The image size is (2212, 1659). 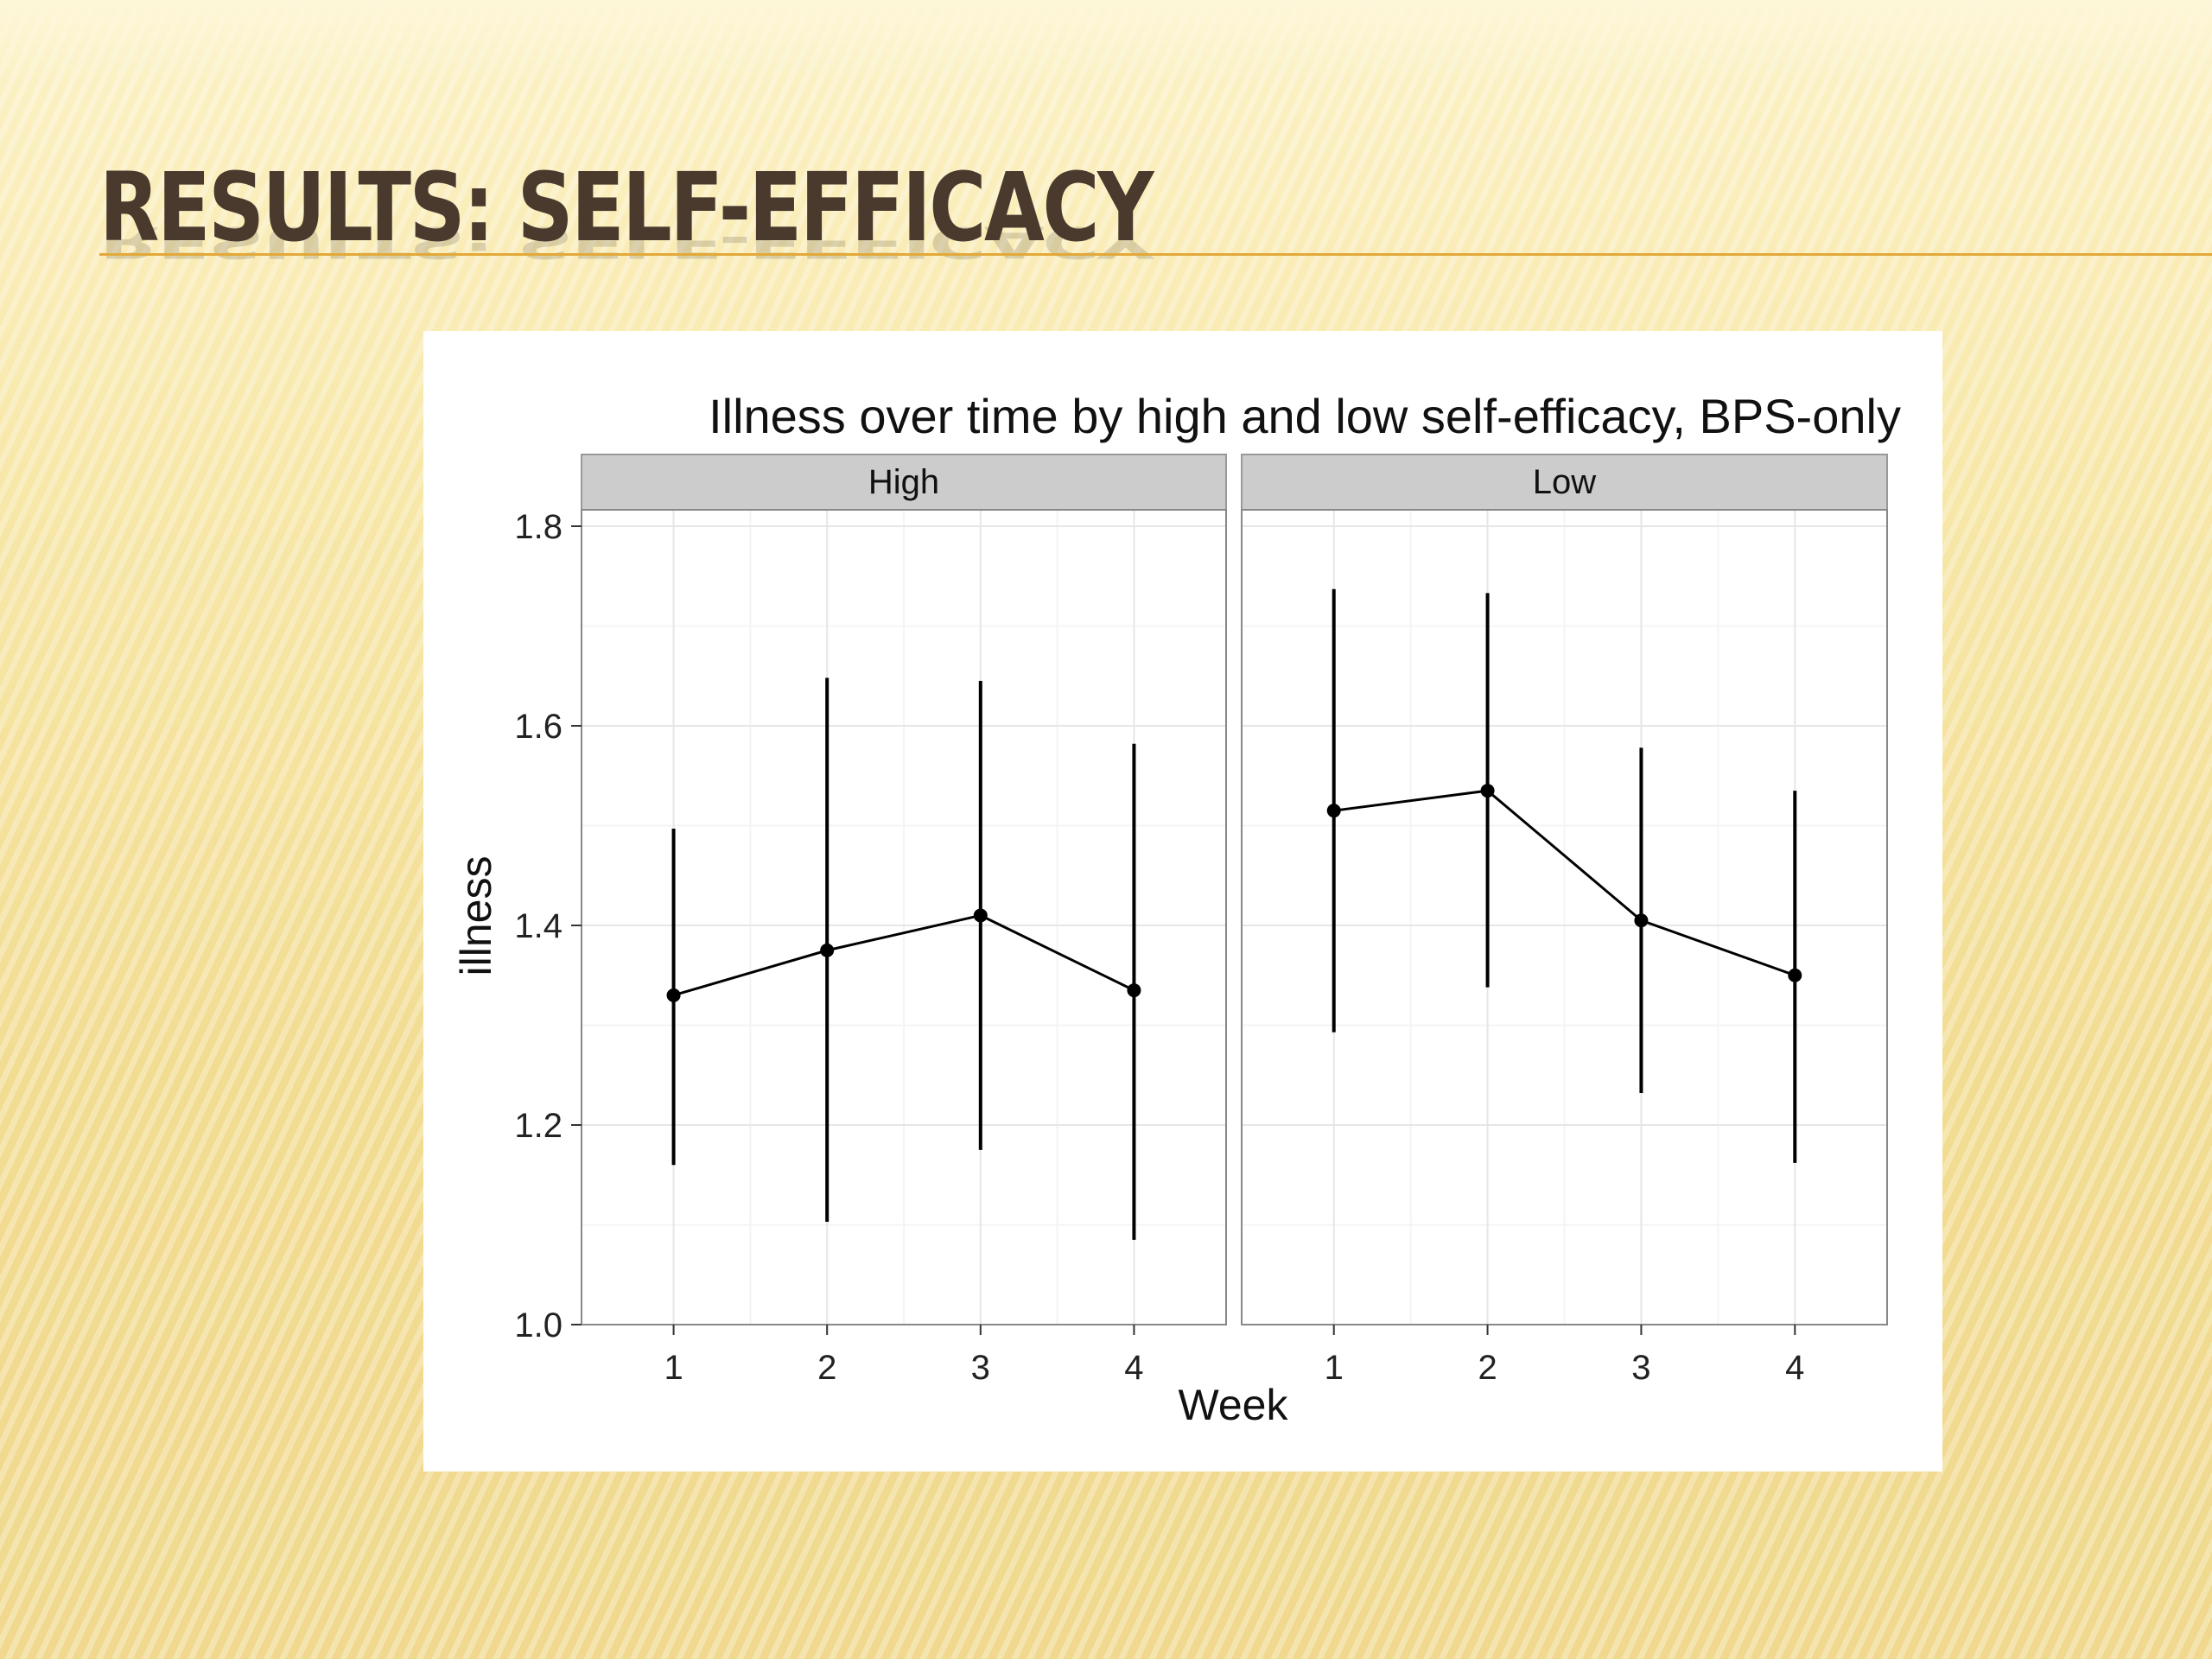 What do you see at coordinates (1564, 482) in the screenshot?
I see `facet-label-1: Low` at bounding box center [1564, 482].